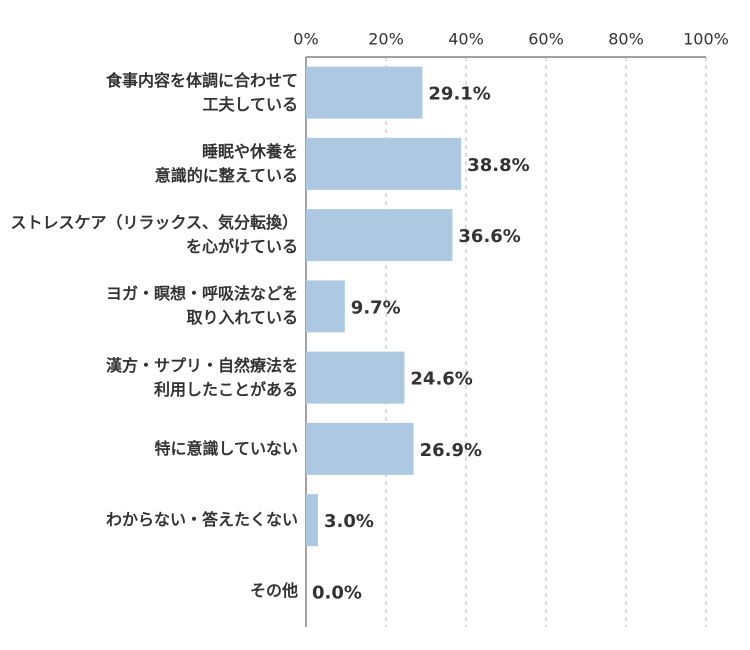 The image size is (750, 650). I want to click on category-label: わからない・答えたくない, so click(201, 520).